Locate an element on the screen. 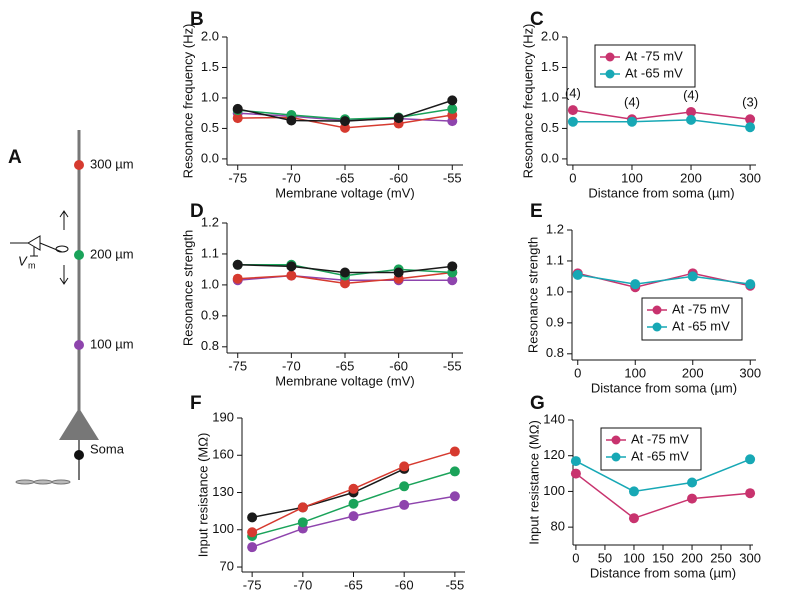 The image size is (800, 592). site-label: 200 µm is located at coordinates (112, 253).